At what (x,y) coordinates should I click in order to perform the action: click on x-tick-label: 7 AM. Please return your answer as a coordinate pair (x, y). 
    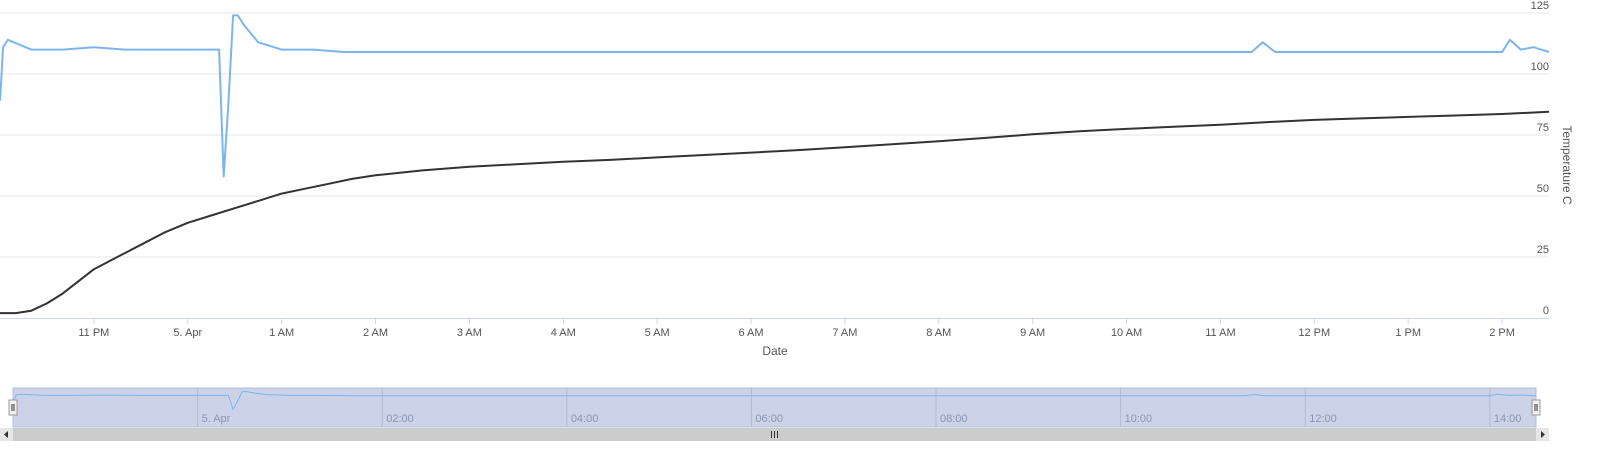
    Looking at the image, I should click on (844, 333).